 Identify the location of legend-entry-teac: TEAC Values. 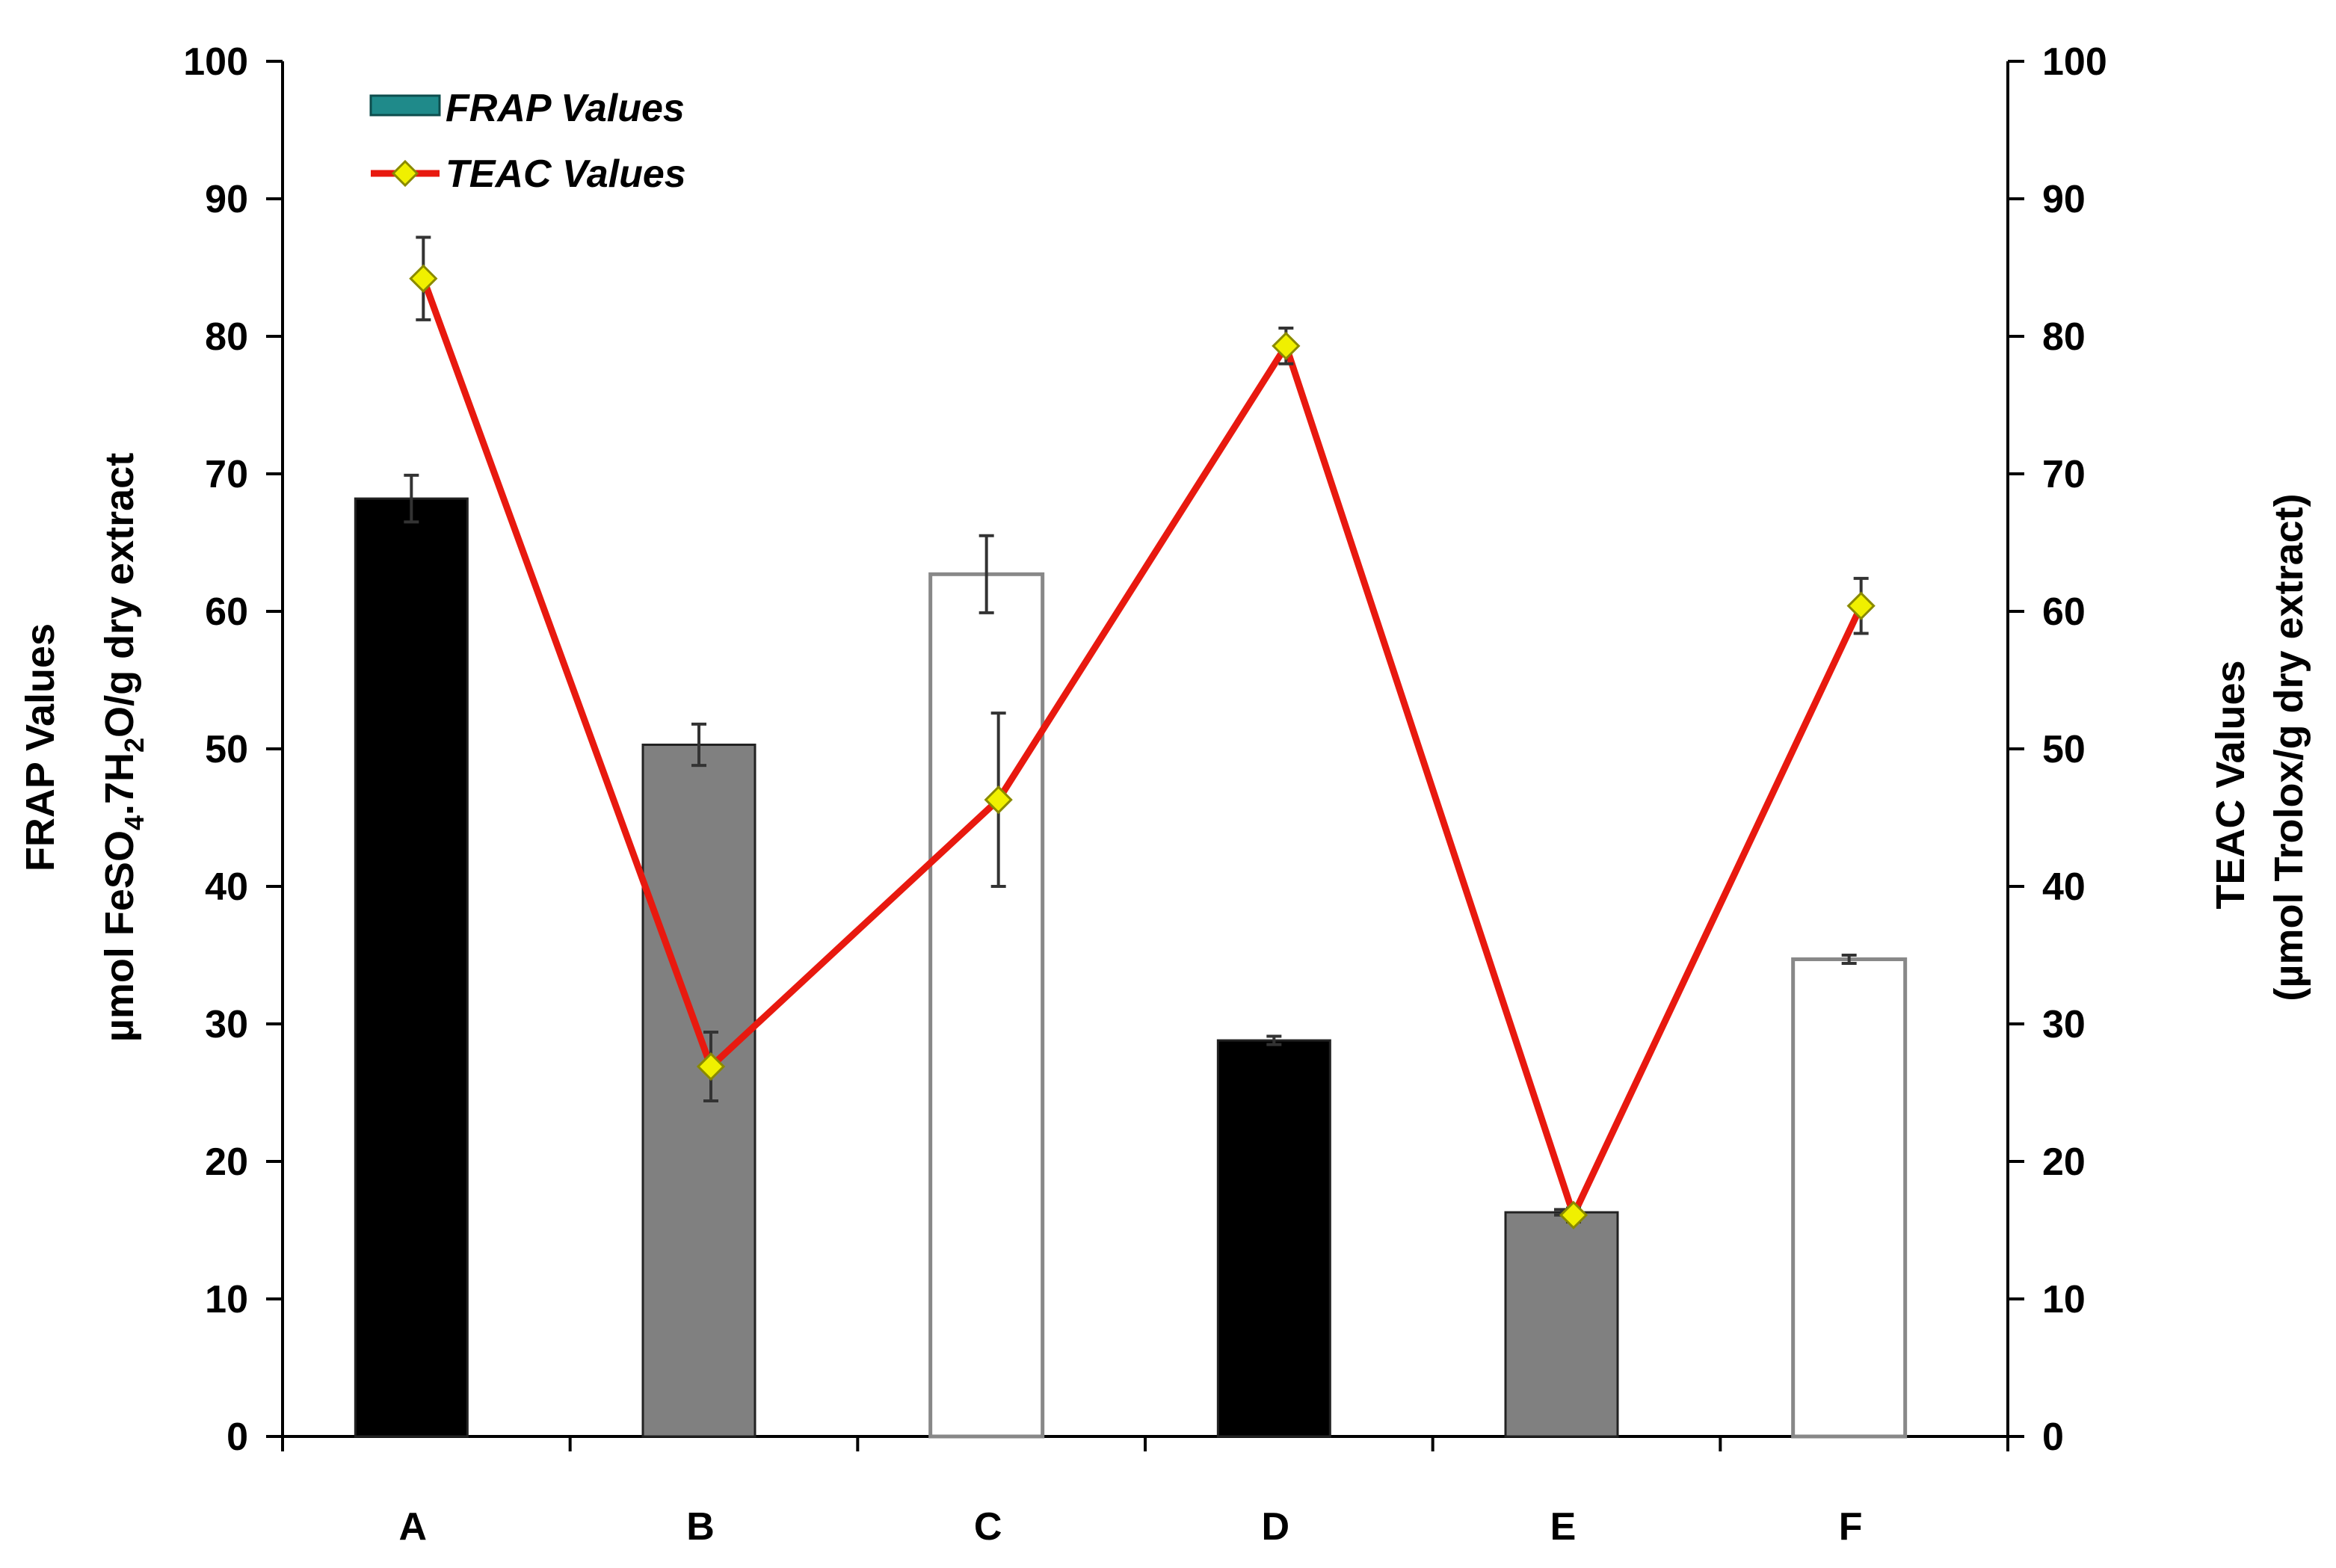
(528, 174).